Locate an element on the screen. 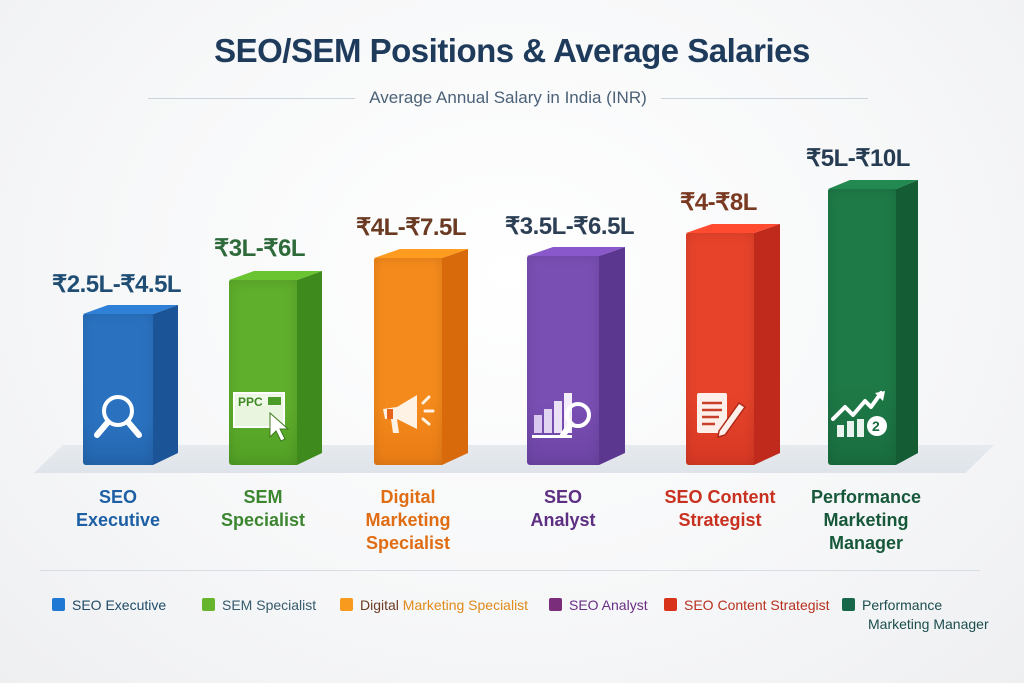 The width and height of the screenshot is (1024, 683). svg-text: 2 is located at coordinates (876, 426).